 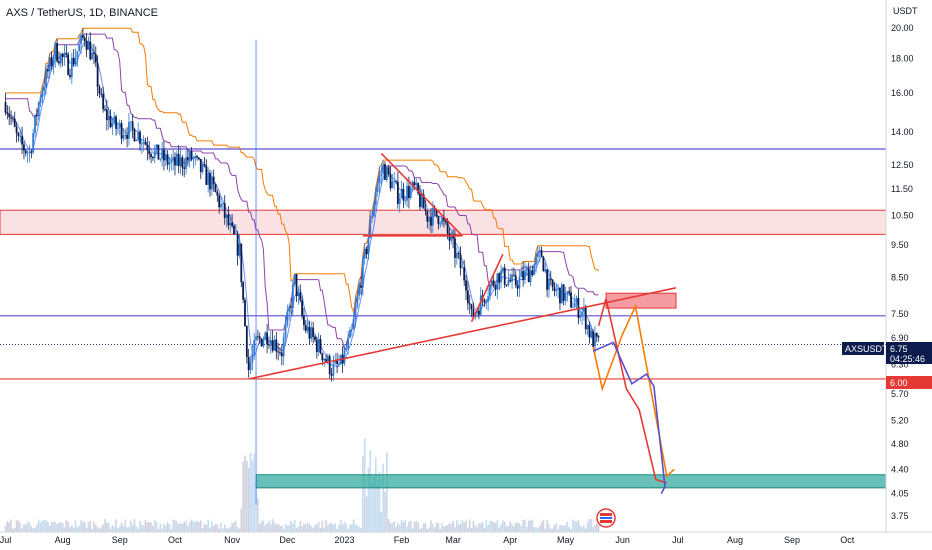 I want to click on time-tick-label: Aug, so click(x=735, y=540).